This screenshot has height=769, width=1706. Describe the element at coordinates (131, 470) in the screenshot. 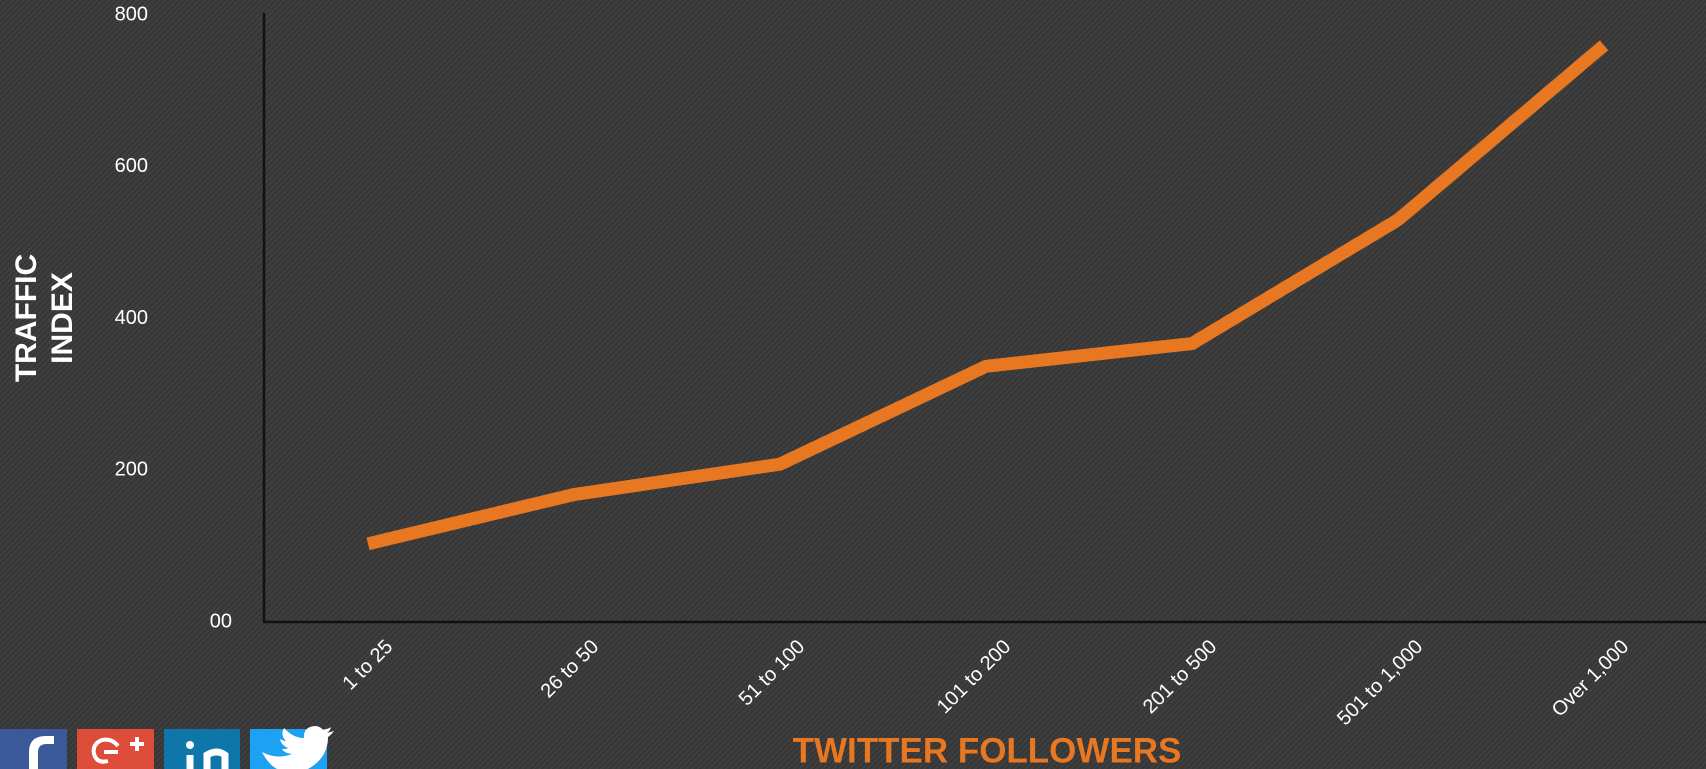

I see `y-tick-label: 200` at that location.